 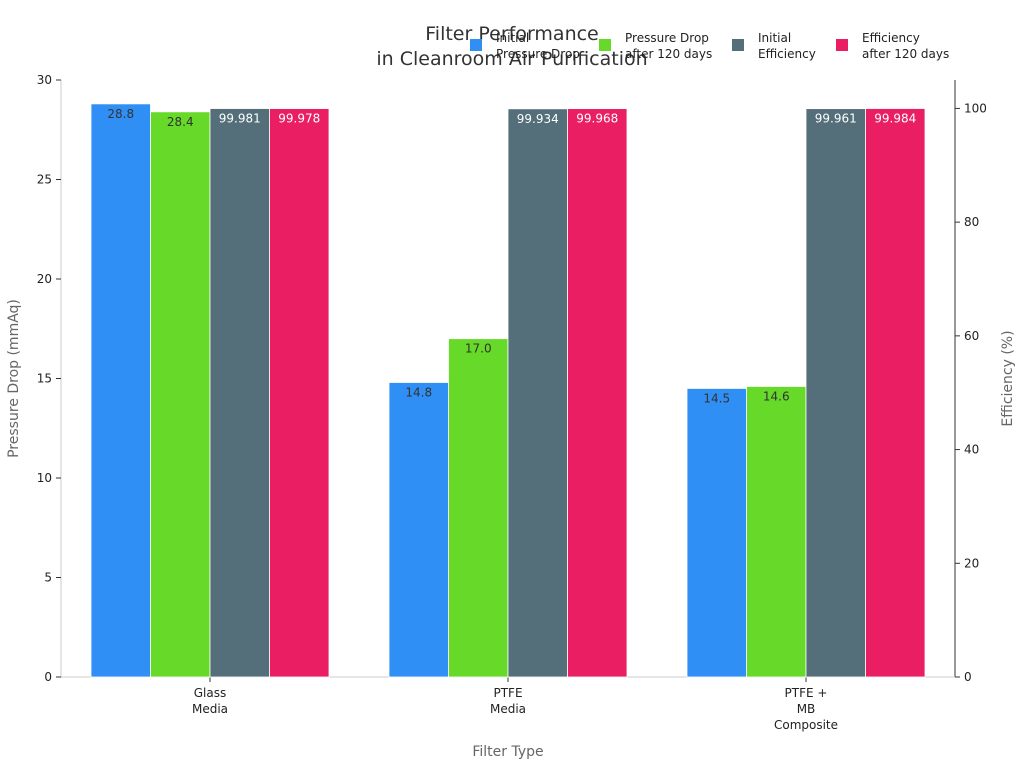 What do you see at coordinates (44, 80) in the screenshot?
I see `left-tick-label: 30` at bounding box center [44, 80].